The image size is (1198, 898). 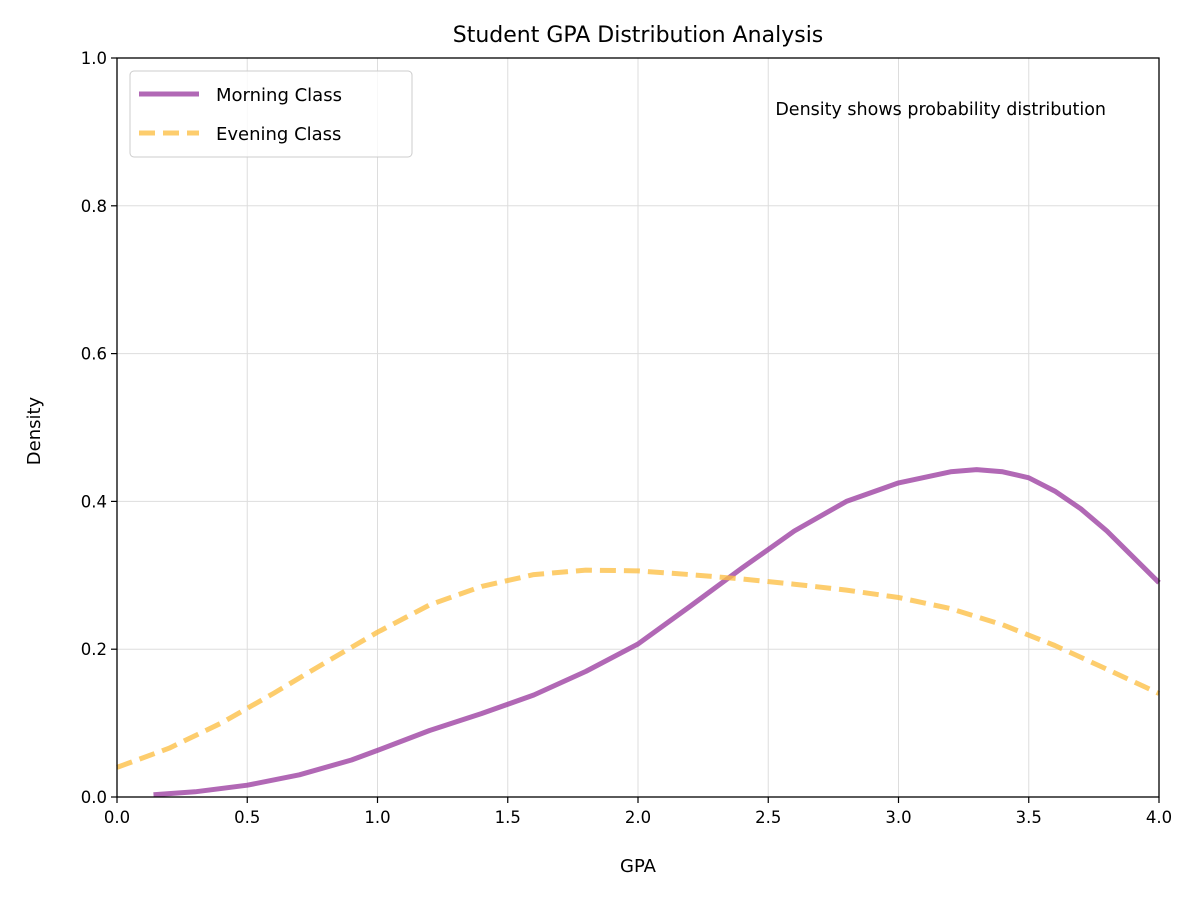 What do you see at coordinates (940, 110) in the screenshot?
I see `chart-annotation: Density shows probability distribution` at bounding box center [940, 110].